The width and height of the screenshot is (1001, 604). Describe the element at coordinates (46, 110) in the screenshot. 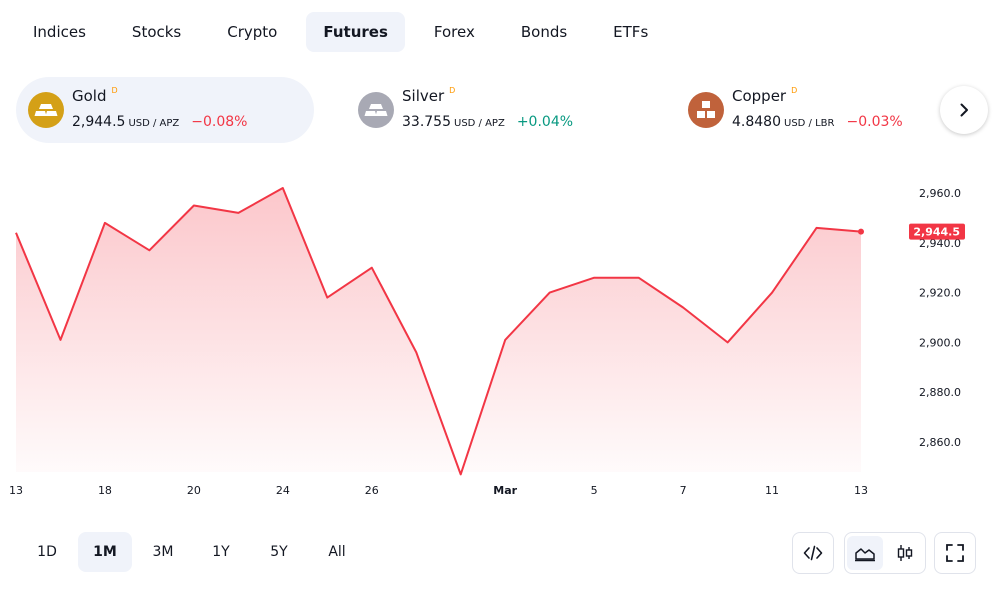

I see `gold-bars-icon` at that location.